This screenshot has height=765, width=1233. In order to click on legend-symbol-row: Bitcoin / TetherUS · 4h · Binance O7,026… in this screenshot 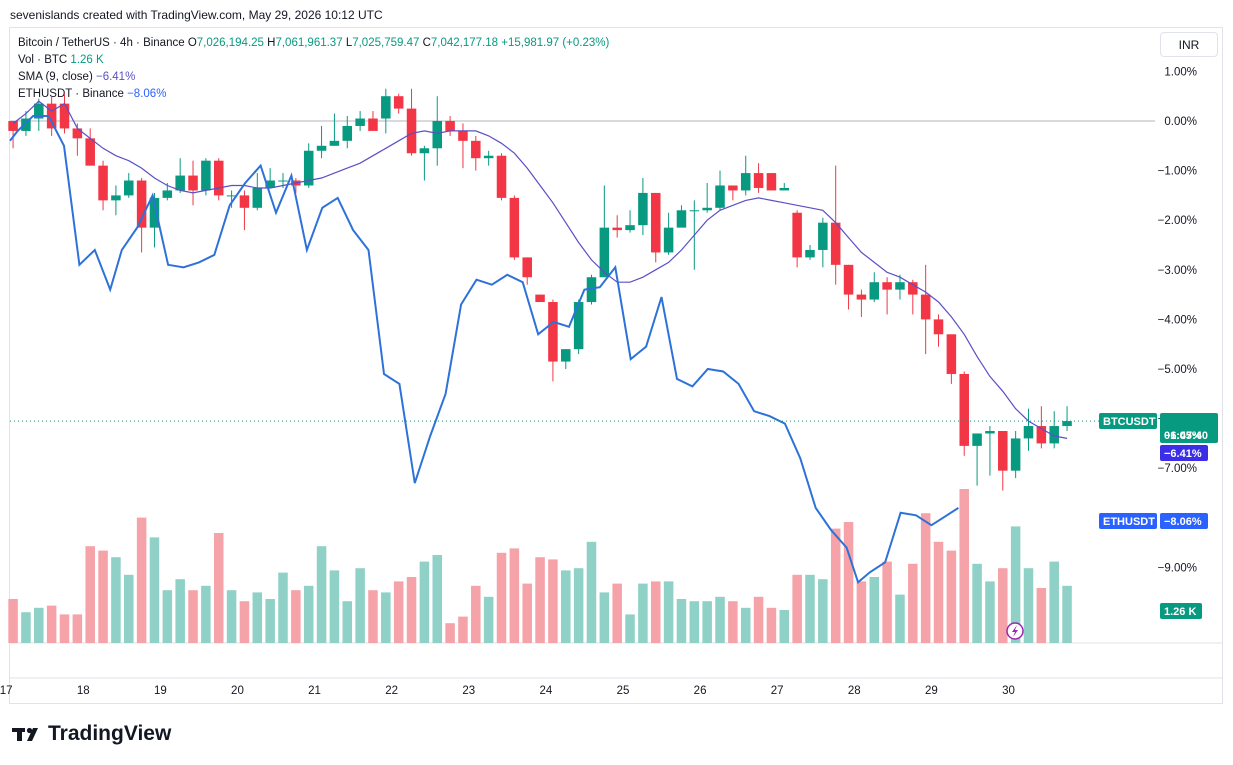, I will do `click(313, 43)`.